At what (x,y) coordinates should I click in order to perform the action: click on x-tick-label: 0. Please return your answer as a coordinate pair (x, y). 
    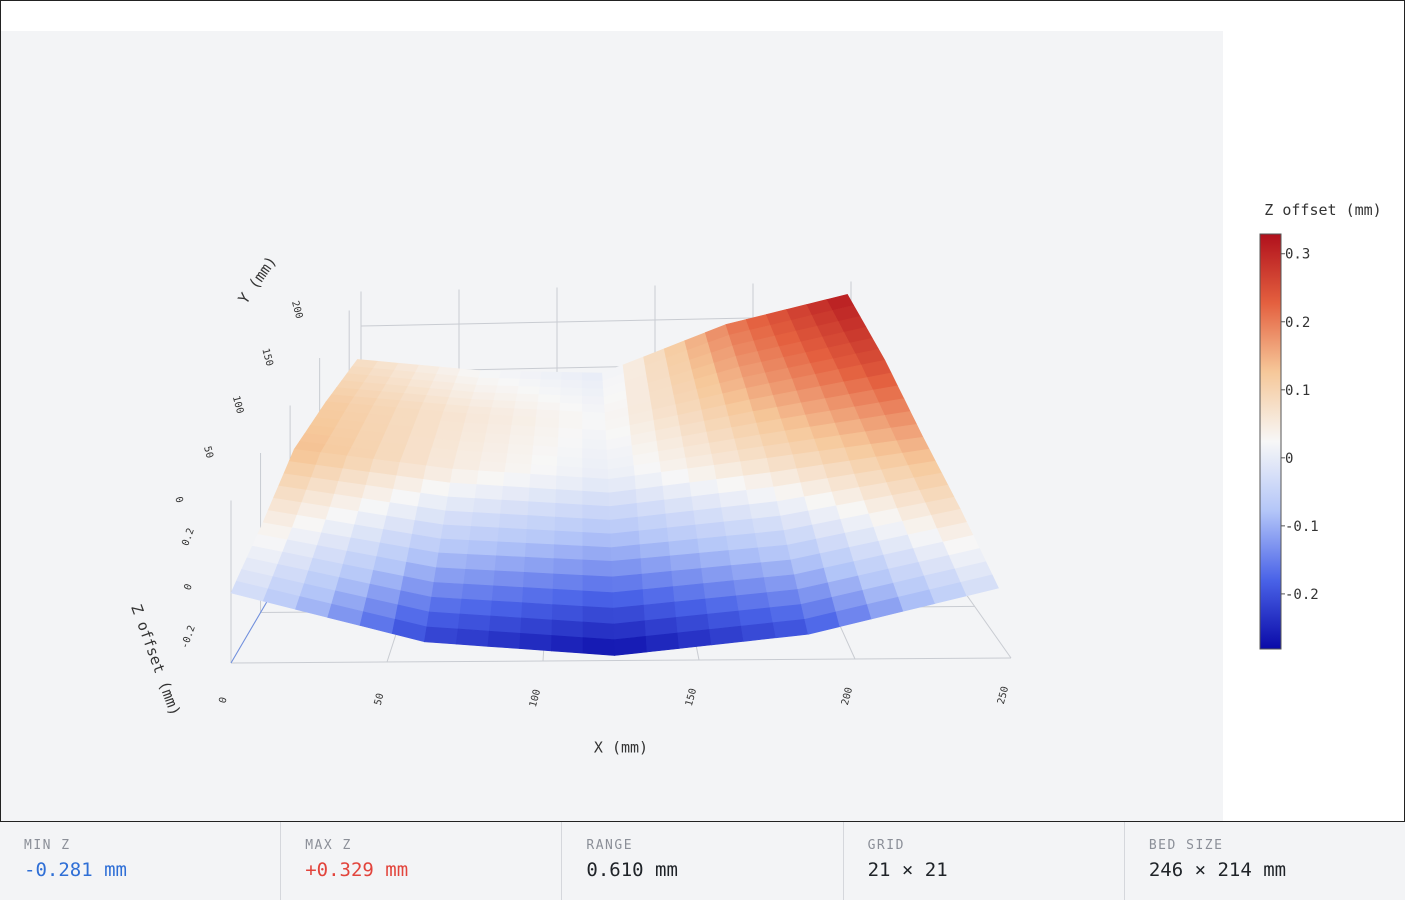
    Looking at the image, I should click on (223, 700).